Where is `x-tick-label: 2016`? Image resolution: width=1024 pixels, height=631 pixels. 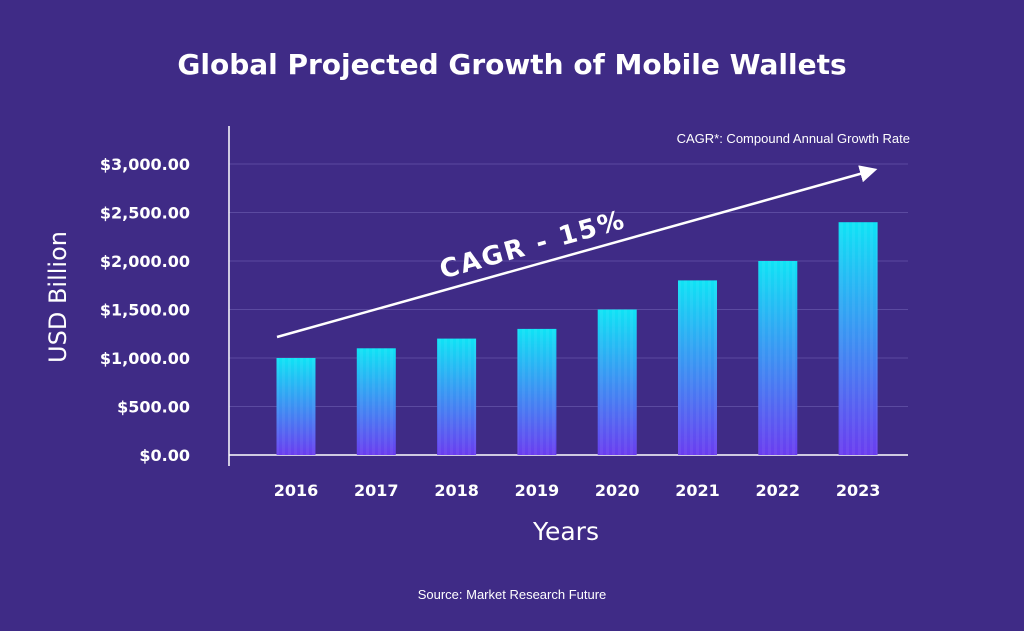
x-tick-label: 2016 is located at coordinates (296, 490).